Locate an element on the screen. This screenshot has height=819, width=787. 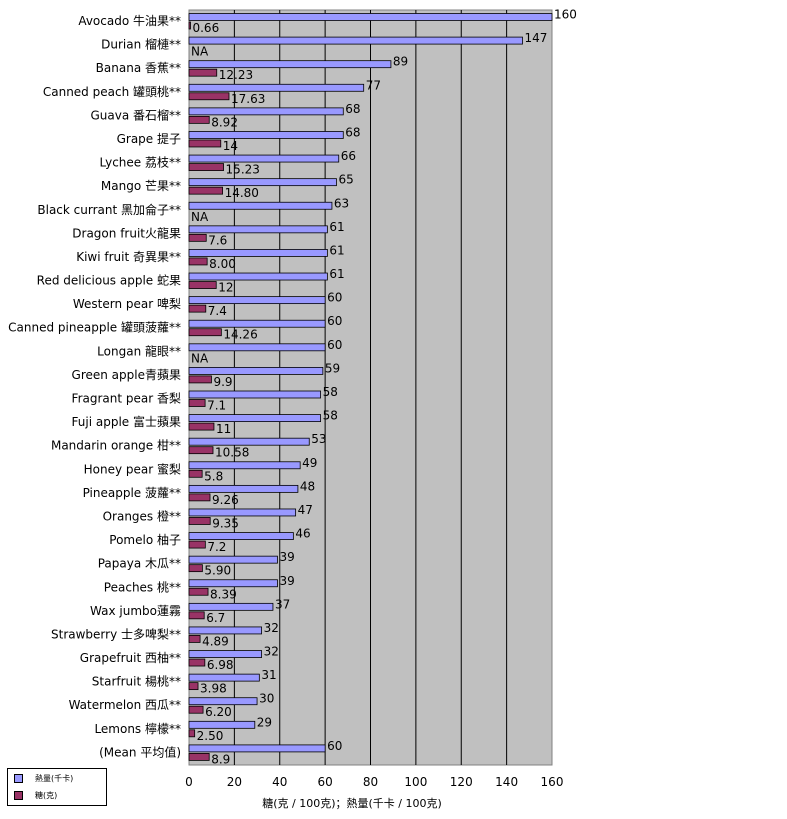
x-tick-label: 100 is located at coordinates (415, 782).